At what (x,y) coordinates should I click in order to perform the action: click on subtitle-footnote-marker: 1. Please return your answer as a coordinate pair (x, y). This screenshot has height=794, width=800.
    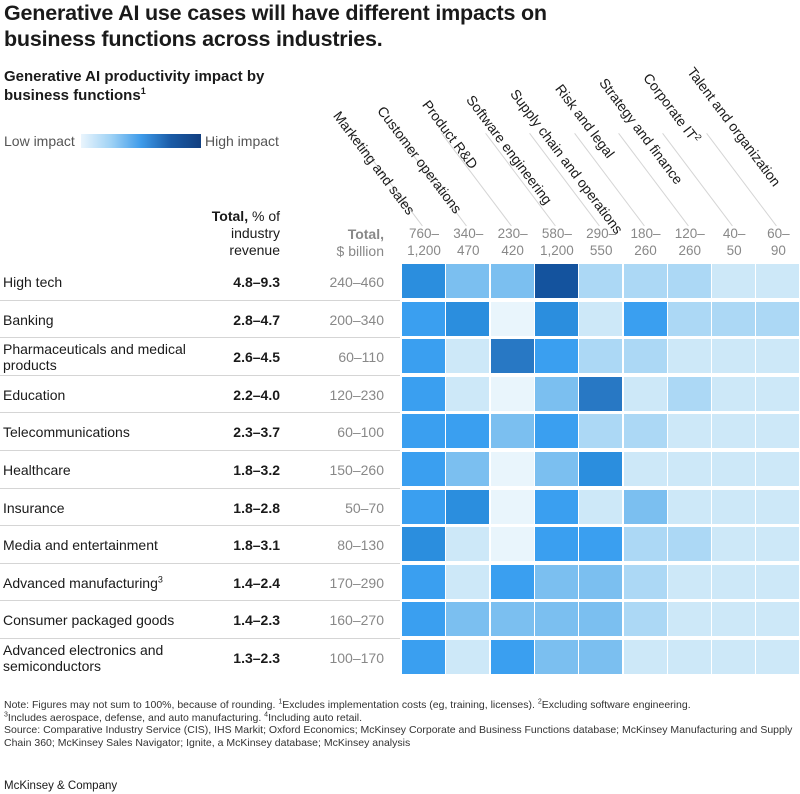
    Looking at the image, I should click on (143, 91).